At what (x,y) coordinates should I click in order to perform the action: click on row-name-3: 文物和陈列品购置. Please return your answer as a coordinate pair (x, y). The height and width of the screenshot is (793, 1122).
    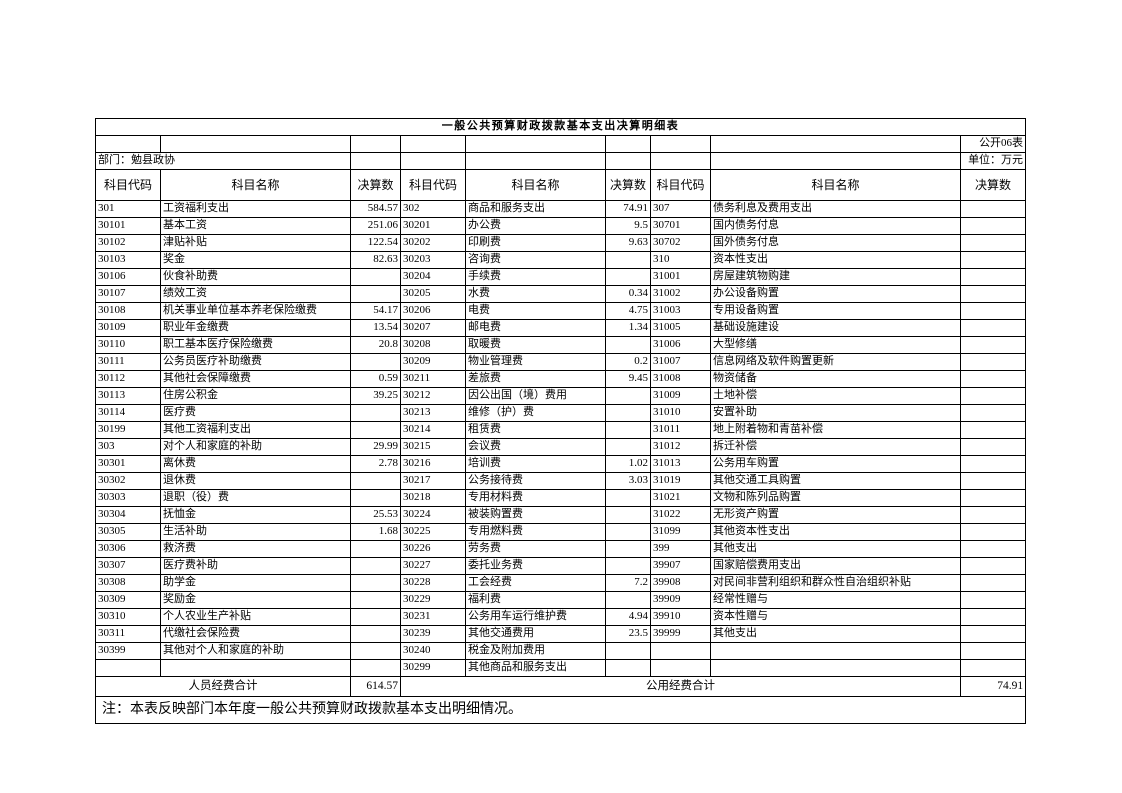
    Looking at the image, I should click on (835, 498).